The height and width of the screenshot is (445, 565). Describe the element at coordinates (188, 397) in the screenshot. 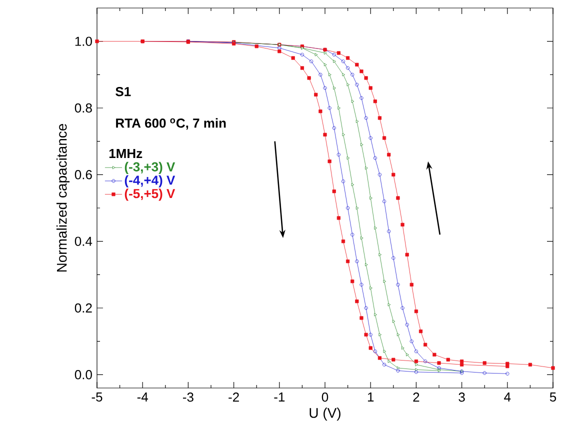

I see `x-tick-label: -3` at that location.